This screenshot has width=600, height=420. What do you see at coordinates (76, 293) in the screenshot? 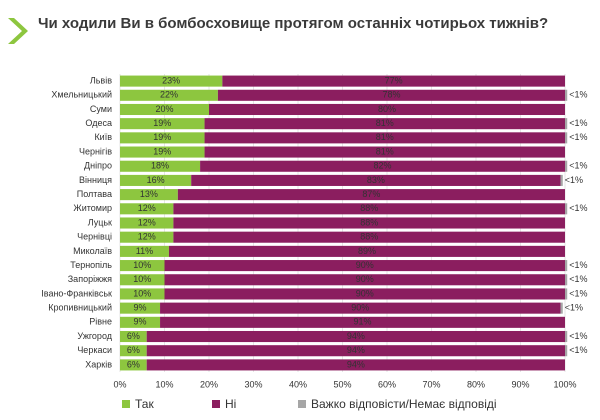
I see `y-tick-label: Івано-Франківськ` at bounding box center [76, 293].